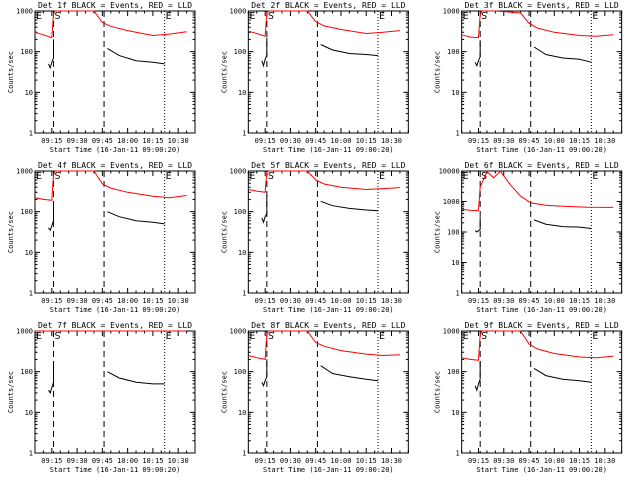 The width and height of the screenshot is (640, 480). Describe the element at coordinates (542, 165) in the screenshot. I see `chart-title: Det 6f BLACK = Events, RED = LLD` at that location.